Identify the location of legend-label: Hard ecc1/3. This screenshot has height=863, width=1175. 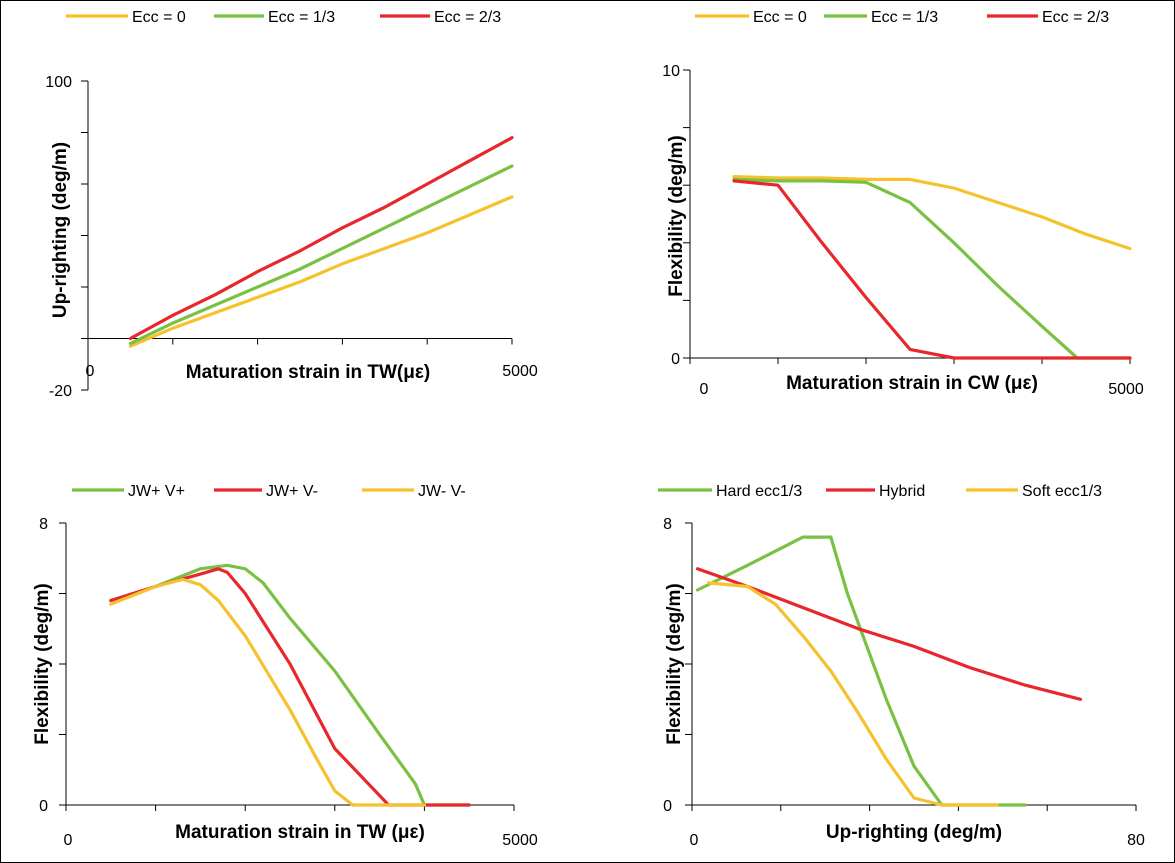
(759, 491).